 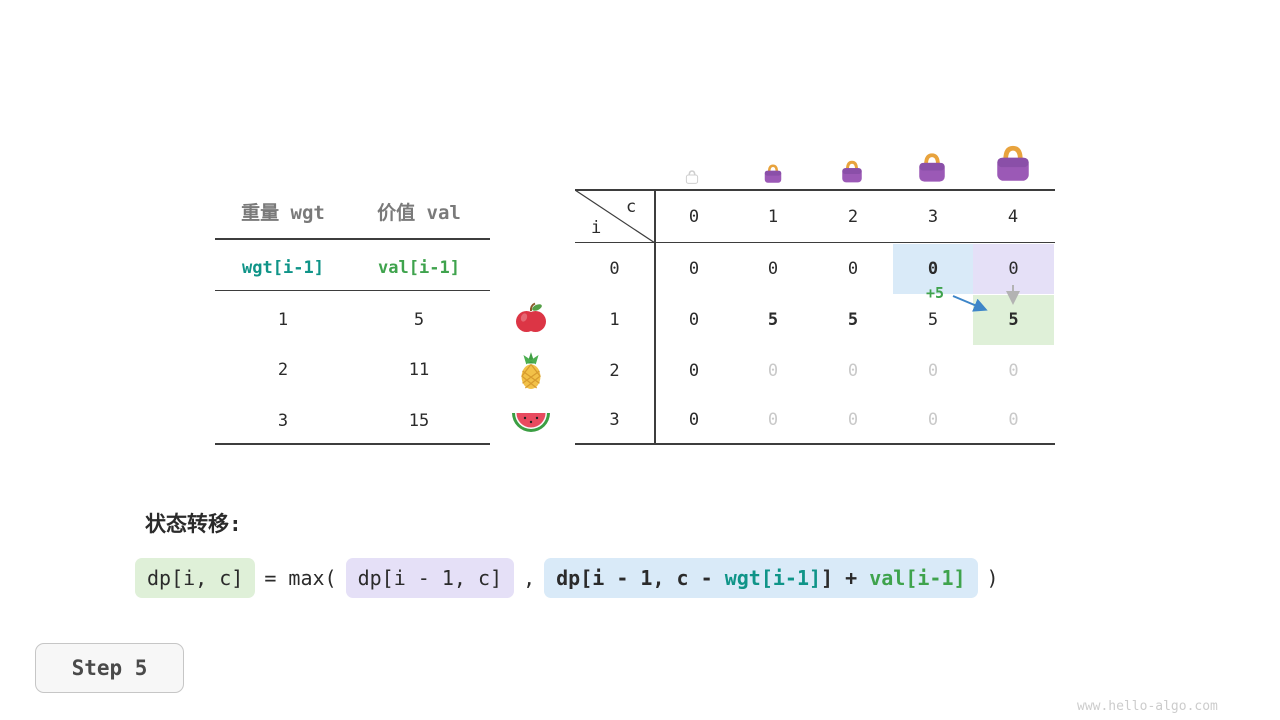 I want to click on formula-lhs: dp[i, c], so click(x=195, y=578).